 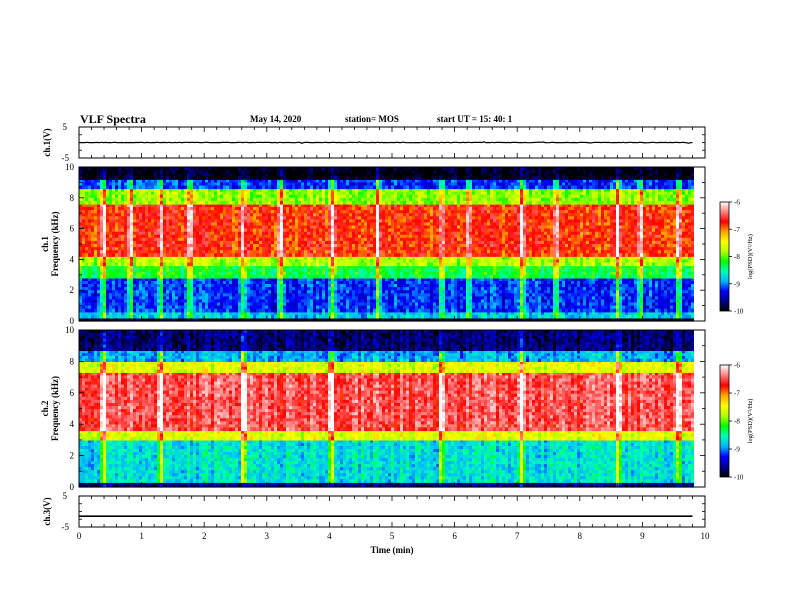 I want to click on ch1-waveform-ylabel: ch.1(V), so click(x=47, y=142).